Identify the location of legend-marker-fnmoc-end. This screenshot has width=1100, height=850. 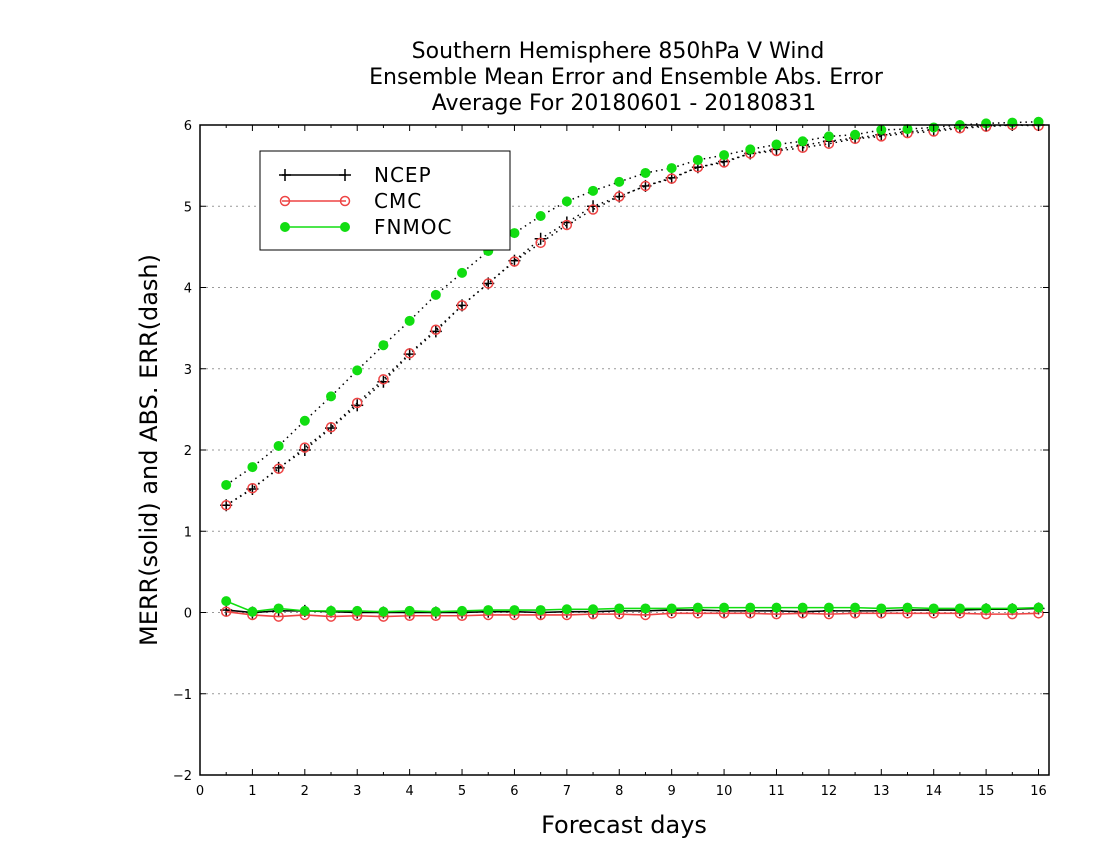
(345, 227).